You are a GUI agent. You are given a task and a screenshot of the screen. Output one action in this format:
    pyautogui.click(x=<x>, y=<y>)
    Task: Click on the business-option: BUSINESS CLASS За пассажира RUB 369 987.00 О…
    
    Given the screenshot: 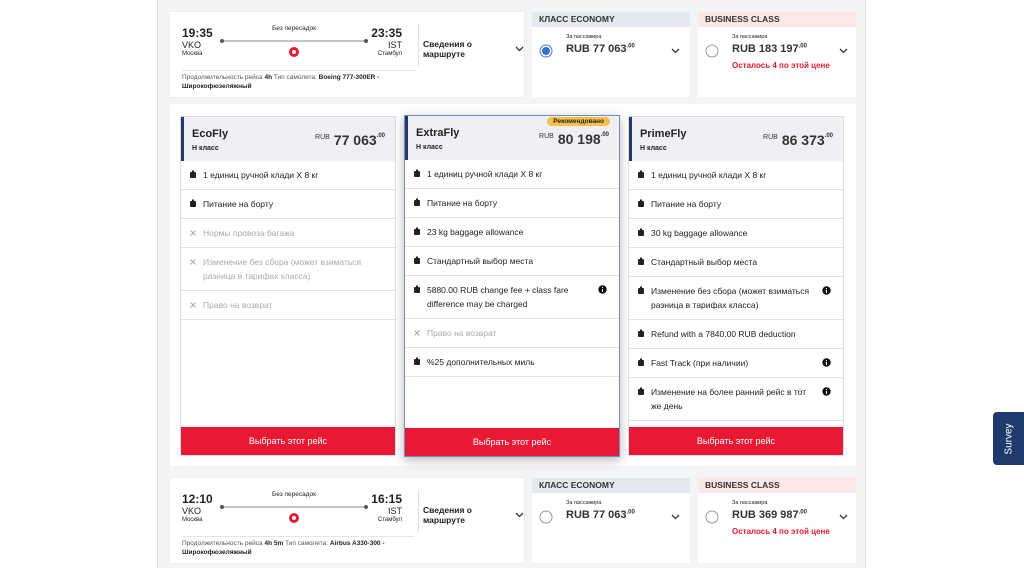 What is the action you would take?
    pyautogui.click(x=777, y=520)
    